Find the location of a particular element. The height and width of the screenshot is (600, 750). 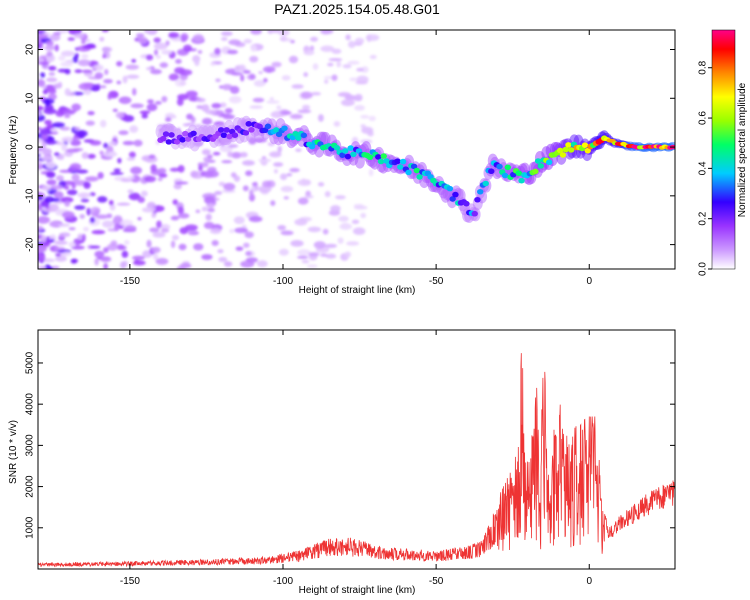

colorbar-tick-label: 0.8 is located at coordinates (703, 67).